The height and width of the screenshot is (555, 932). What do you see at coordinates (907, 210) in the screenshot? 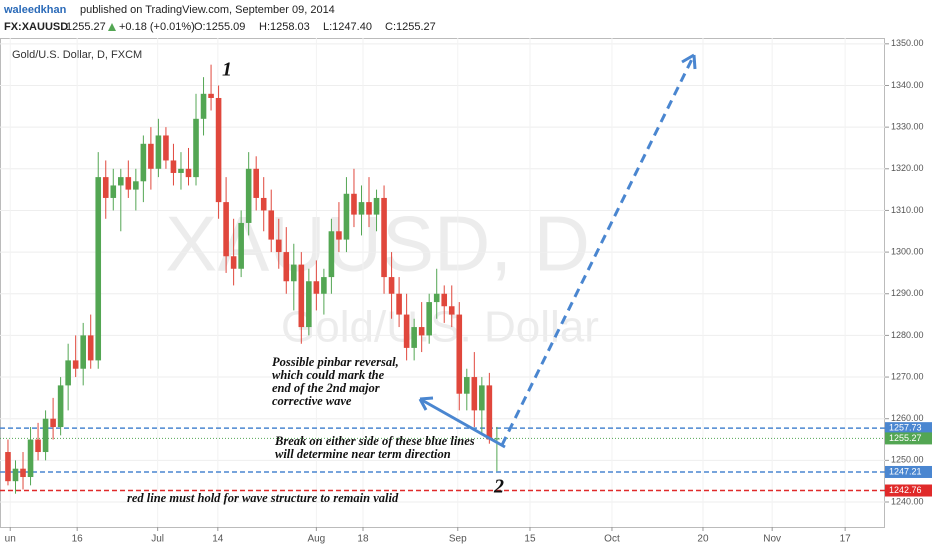
I see `y-tick-label: 1310.00` at bounding box center [907, 210].